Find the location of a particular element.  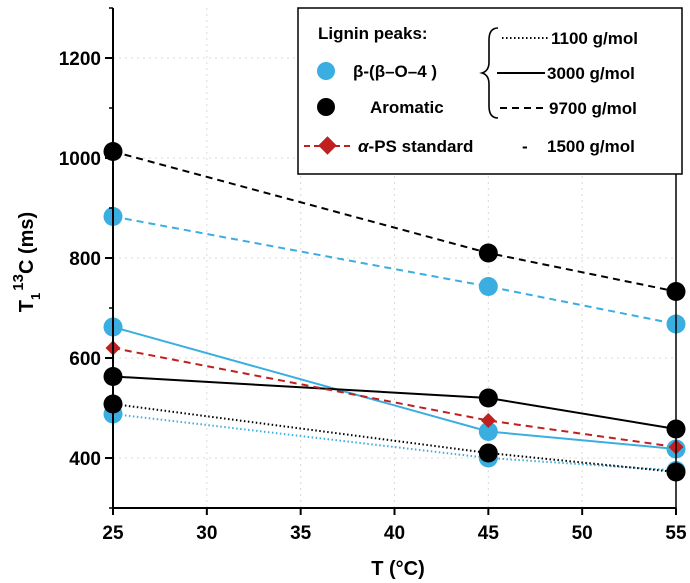

legend-beta-marker is located at coordinates (326, 71).